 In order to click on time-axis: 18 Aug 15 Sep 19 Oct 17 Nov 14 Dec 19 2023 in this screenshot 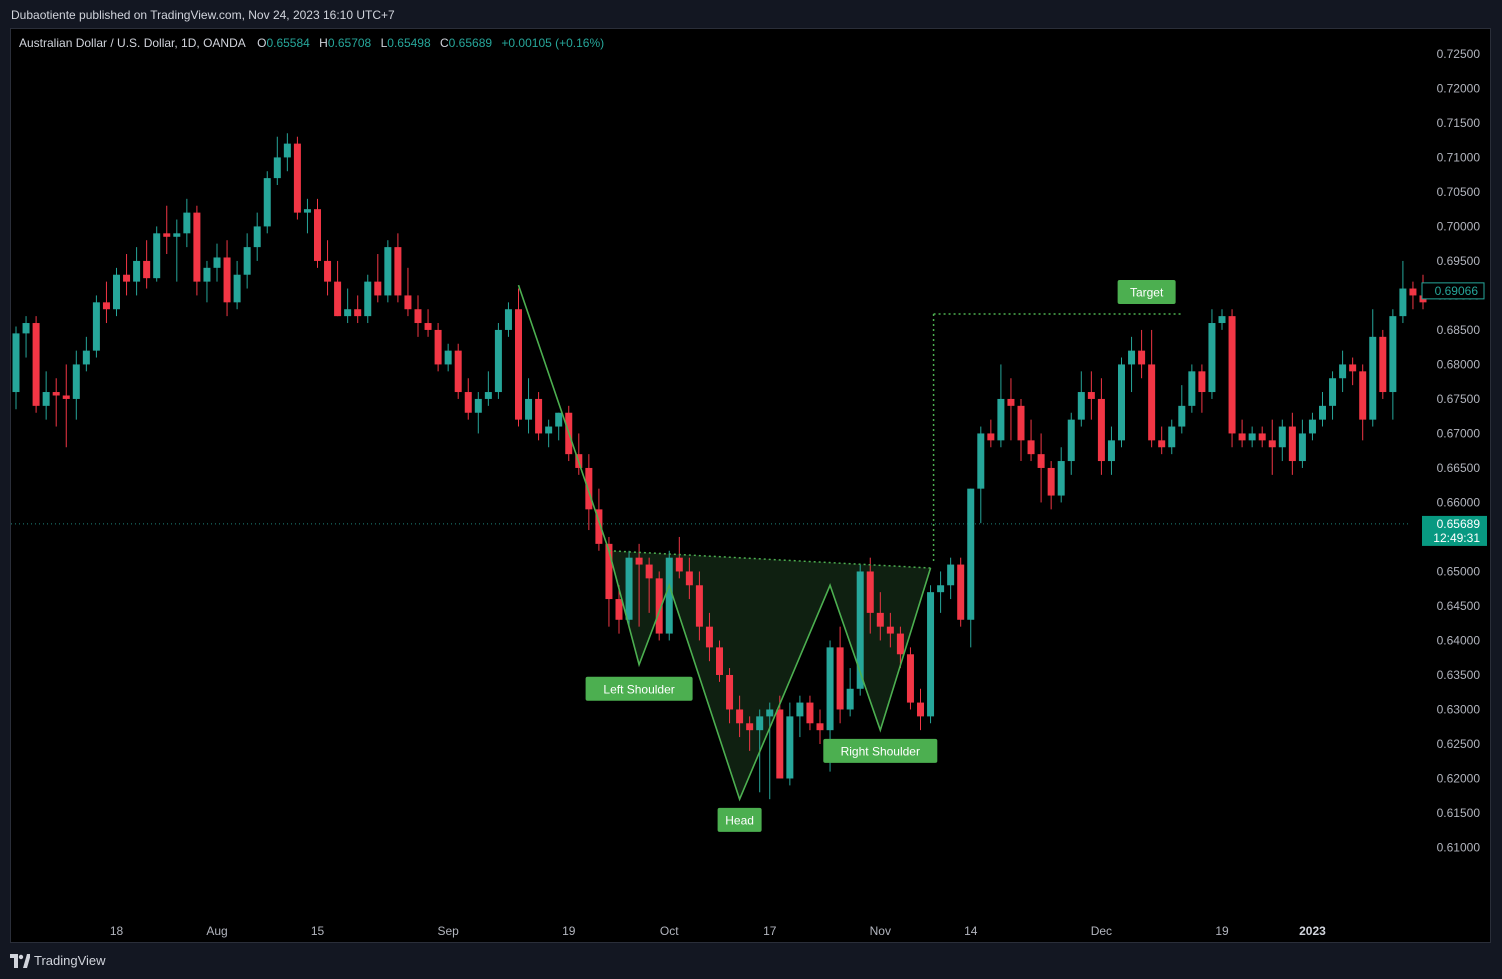, I will do `click(718, 931)`.